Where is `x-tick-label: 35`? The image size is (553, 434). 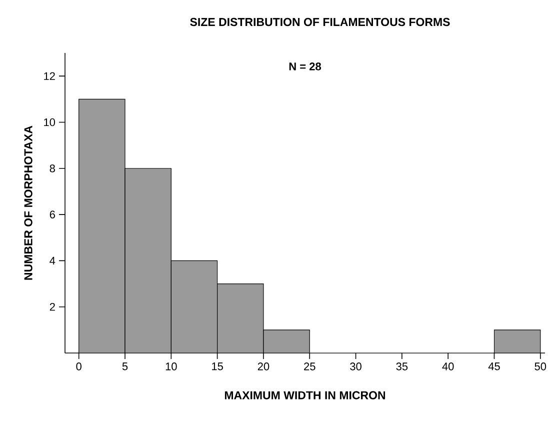 x-tick-label: 35 is located at coordinates (402, 366).